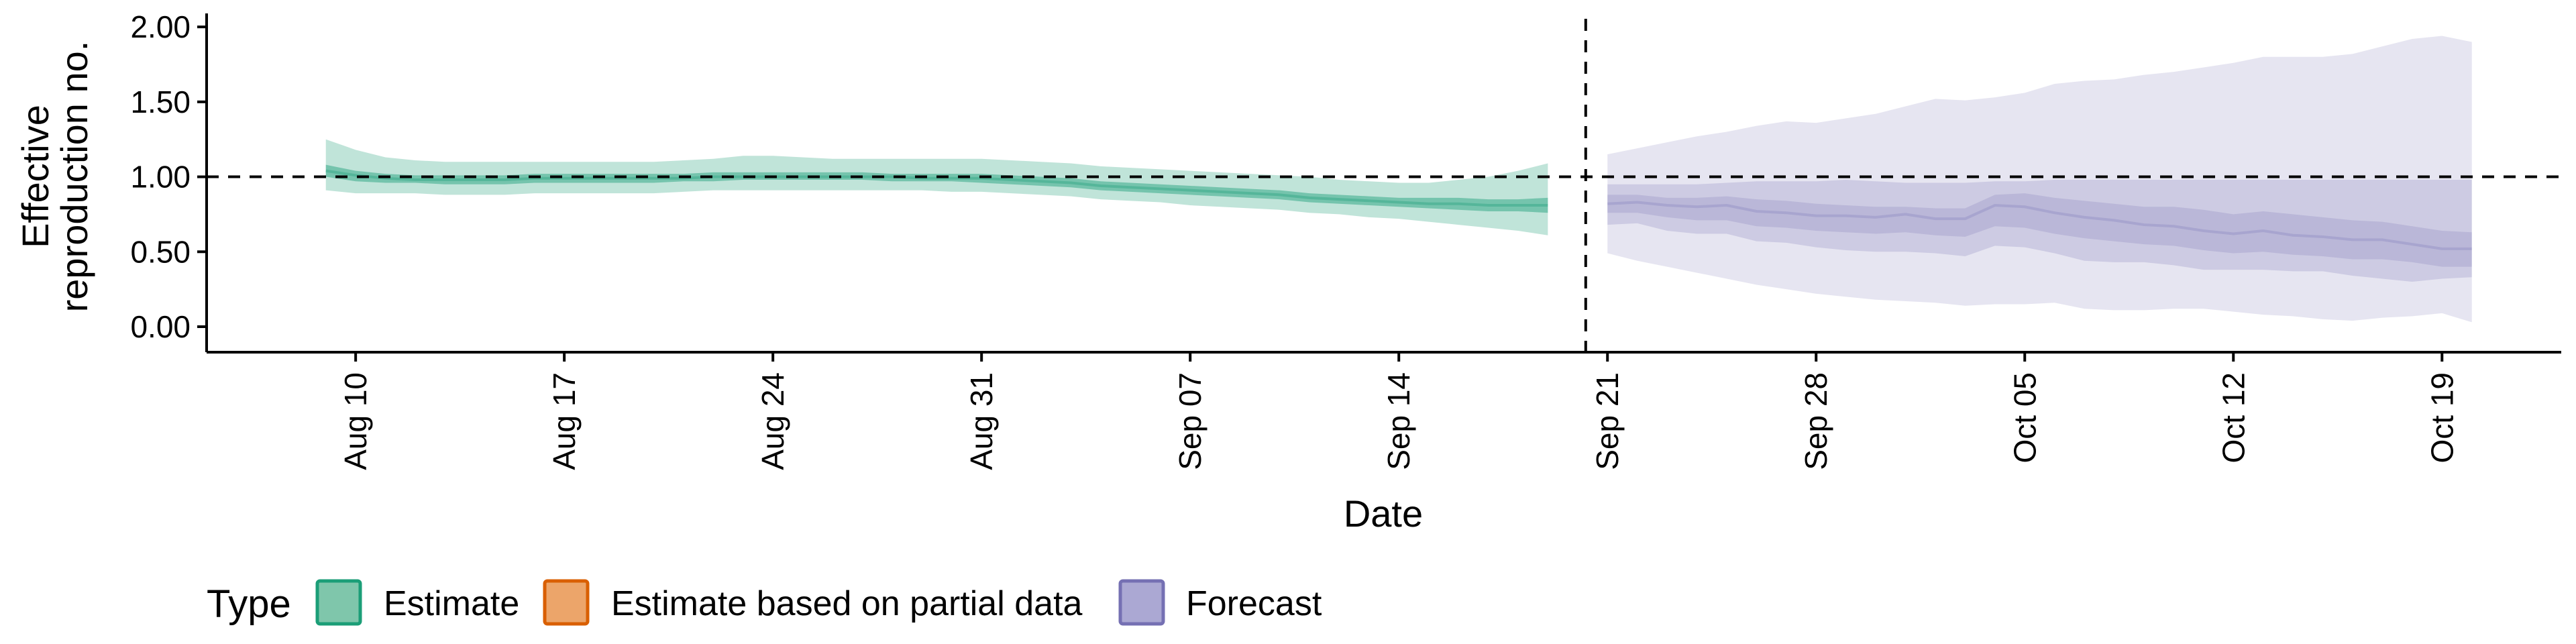  Describe the element at coordinates (355, 421) in the screenshot. I see `x-tick-label: Aug 10` at that location.